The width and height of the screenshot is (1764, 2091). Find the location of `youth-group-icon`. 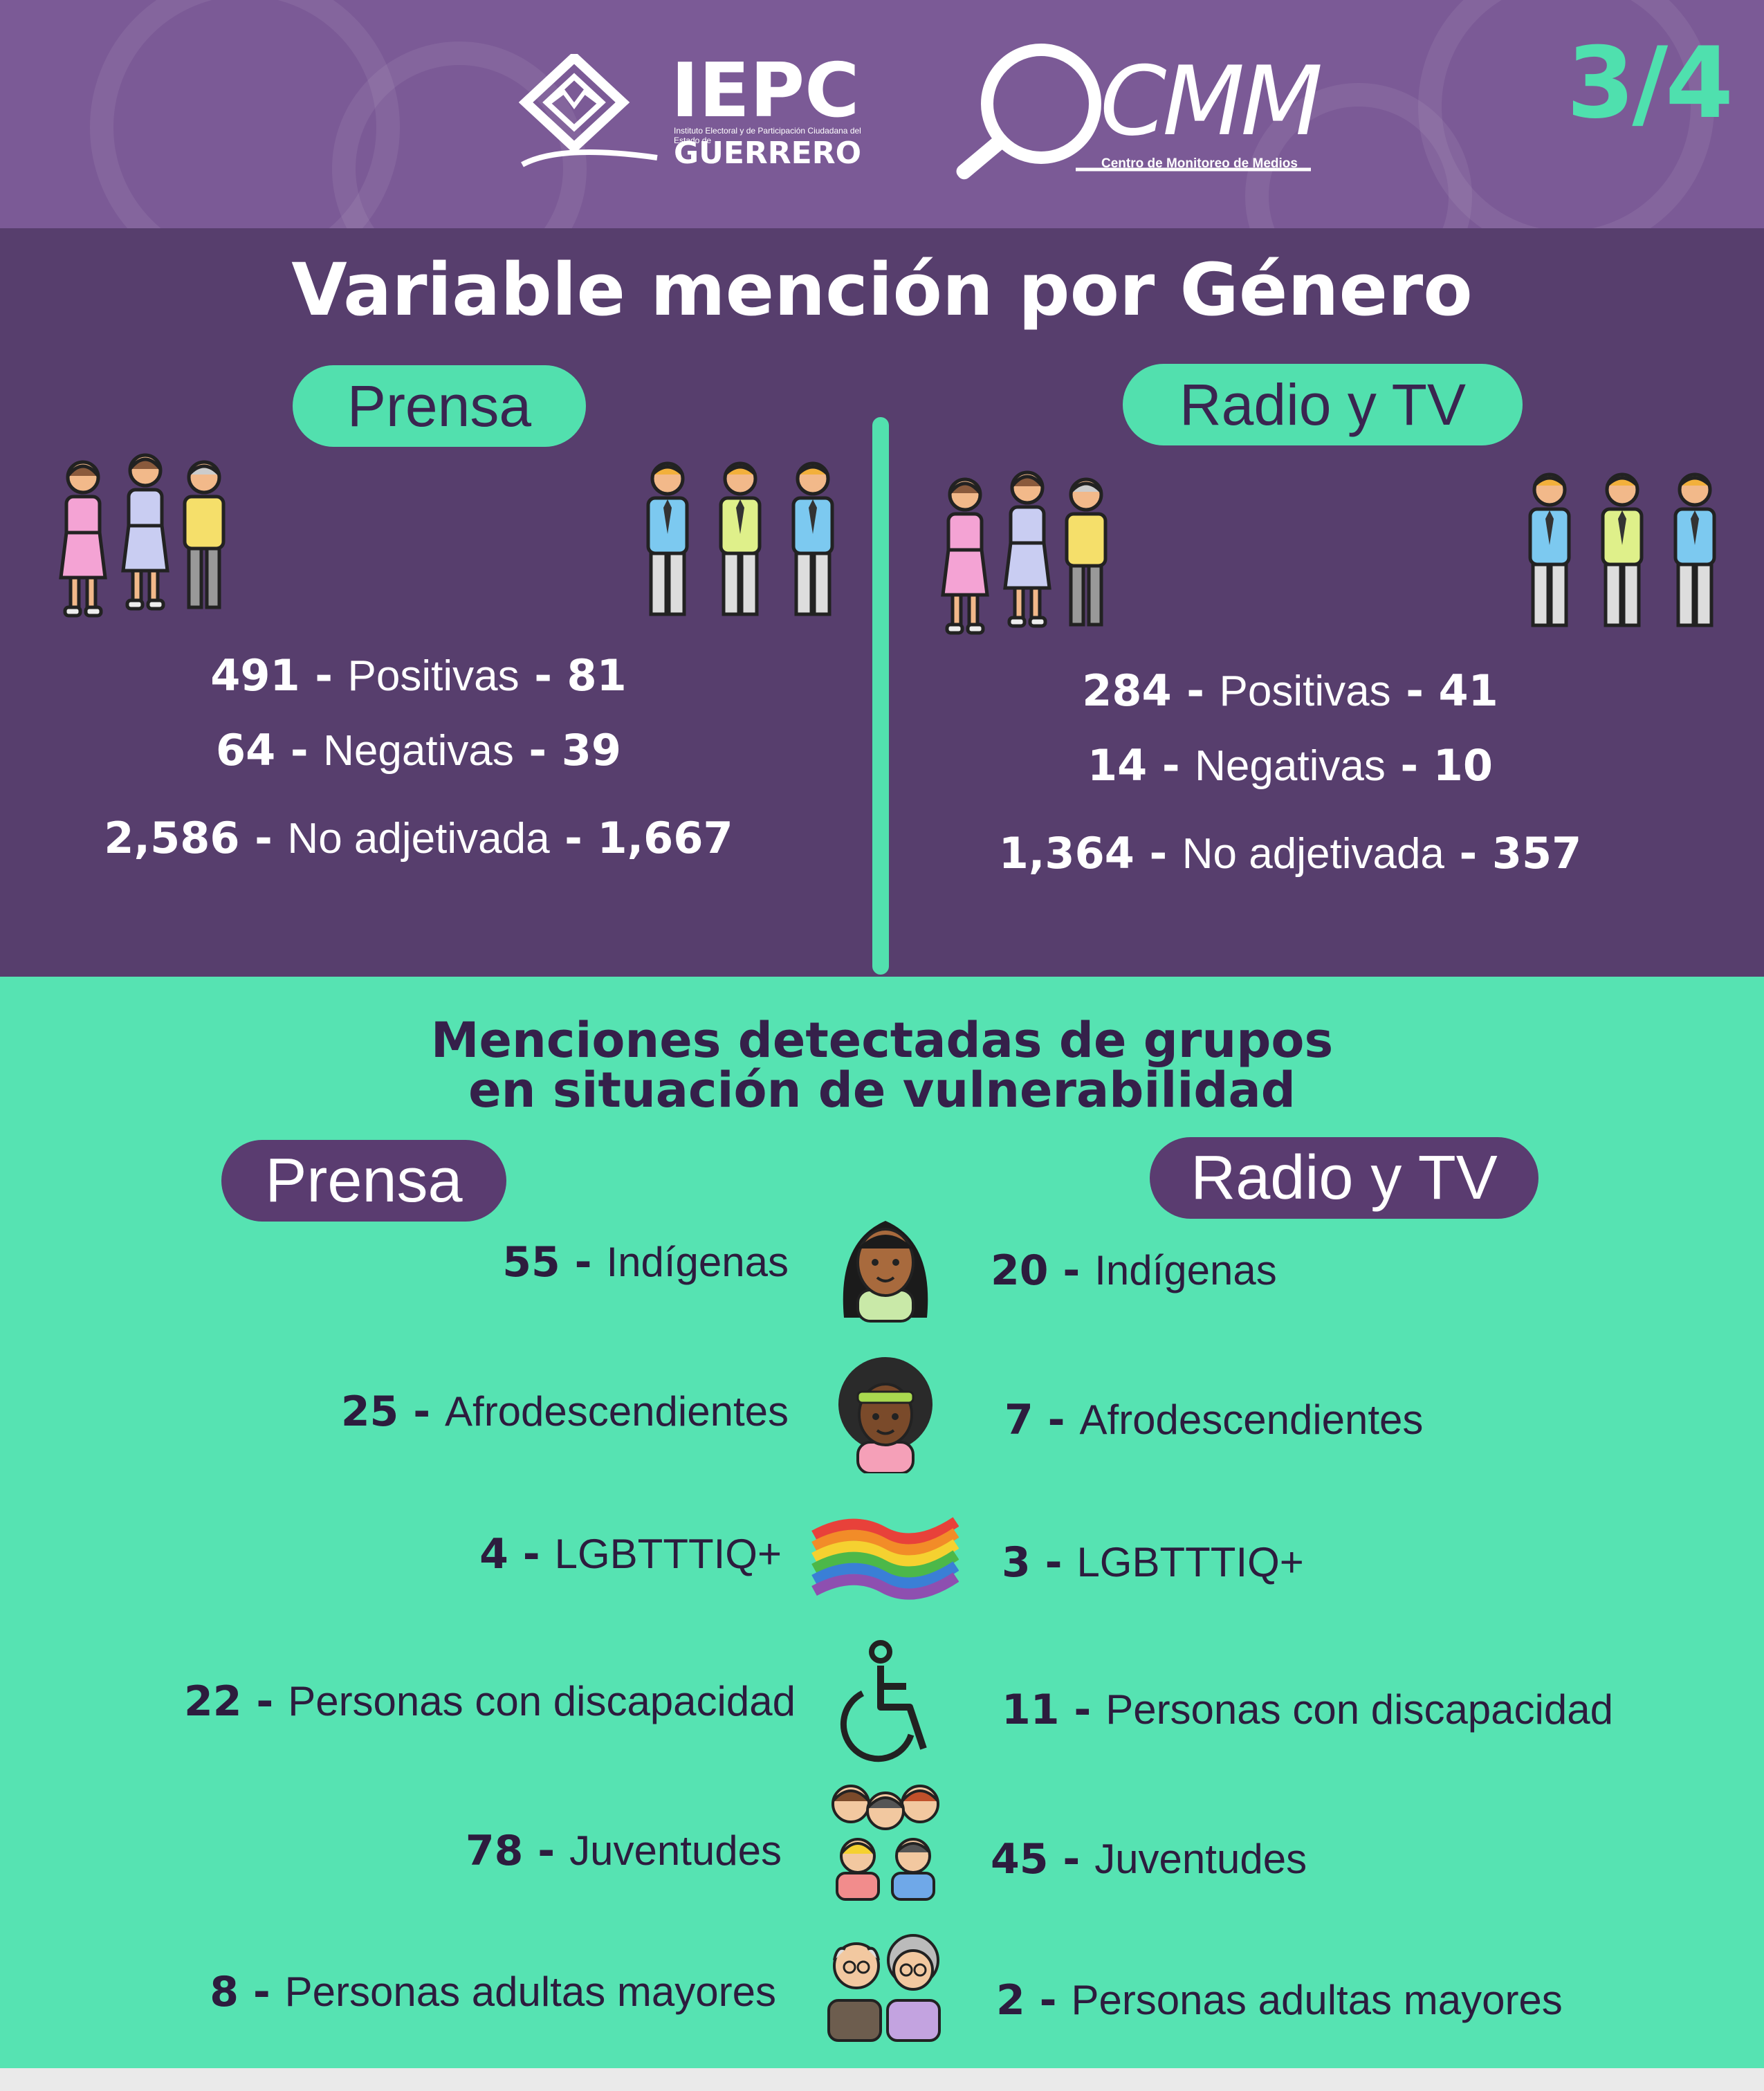

youth-group-icon is located at coordinates (885, 1843).